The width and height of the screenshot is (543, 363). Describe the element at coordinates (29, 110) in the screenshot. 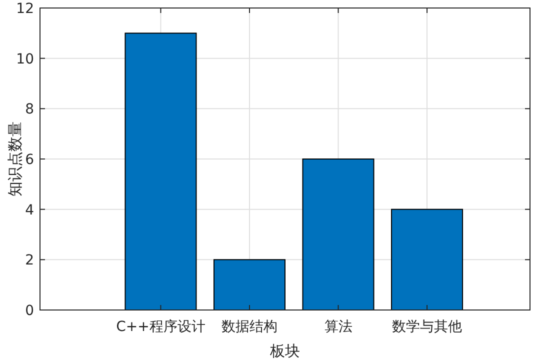

I see `y-tick-label: 8` at that location.